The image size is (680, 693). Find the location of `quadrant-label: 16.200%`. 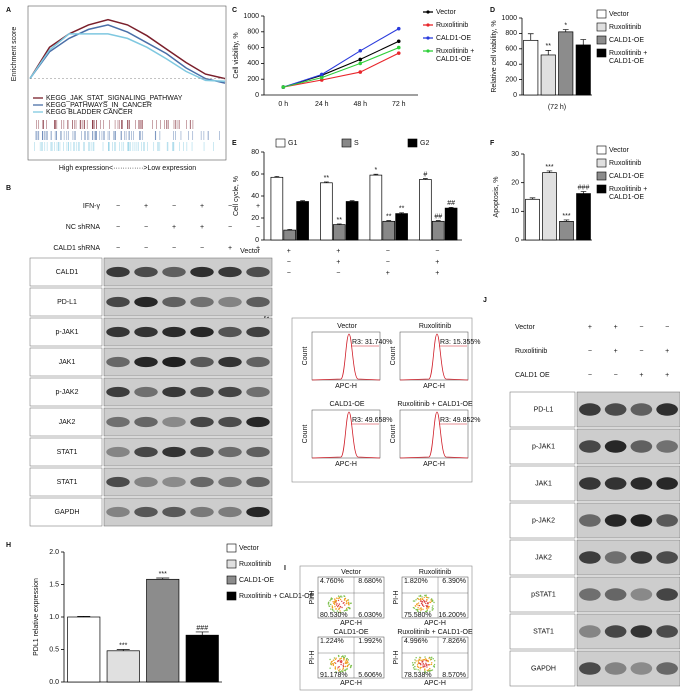

quadrant-label: 16.200% is located at coordinates (452, 615).